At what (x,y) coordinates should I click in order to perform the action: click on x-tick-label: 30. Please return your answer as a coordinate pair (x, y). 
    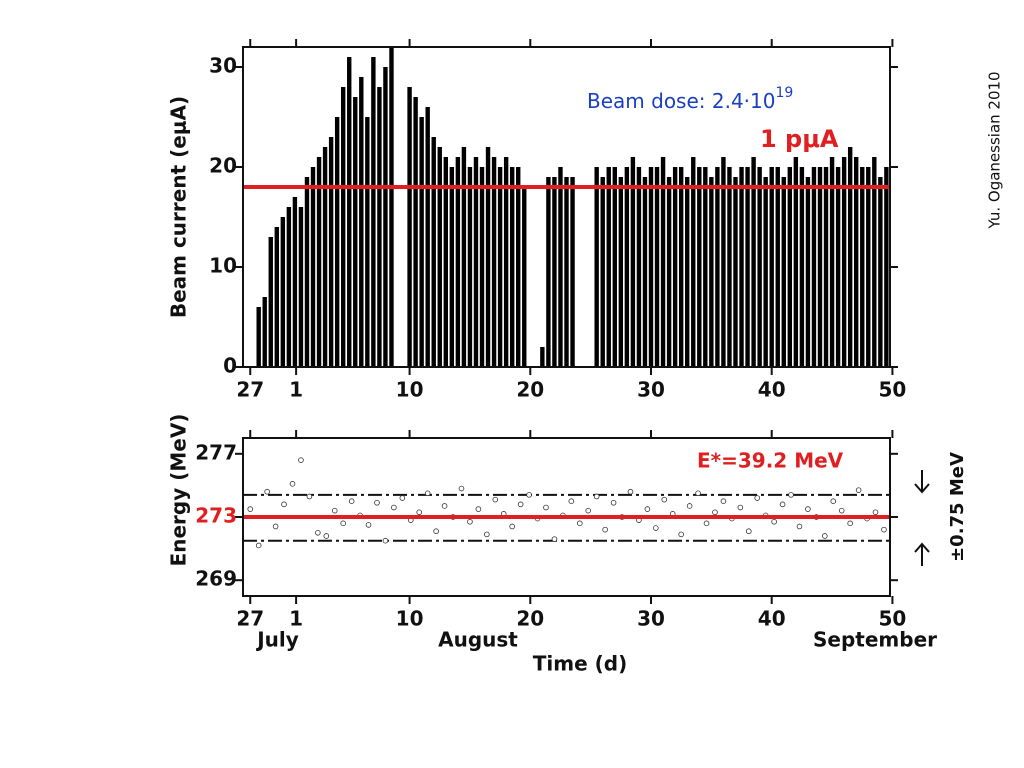
    Looking at the image, I should click on (651, 390).